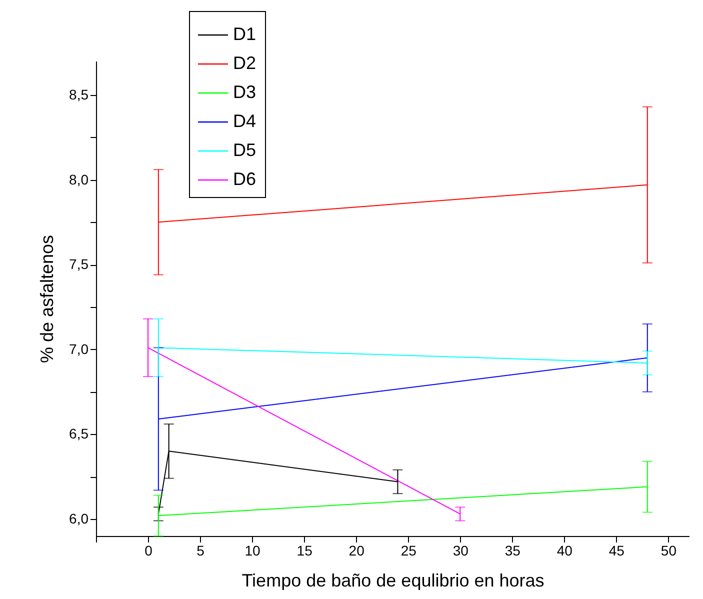 The width and height of the screenshot is (703, 599). Describe the element at coordinates (244, 179) in the screenshot. I see `legend-label: D6` at that location.